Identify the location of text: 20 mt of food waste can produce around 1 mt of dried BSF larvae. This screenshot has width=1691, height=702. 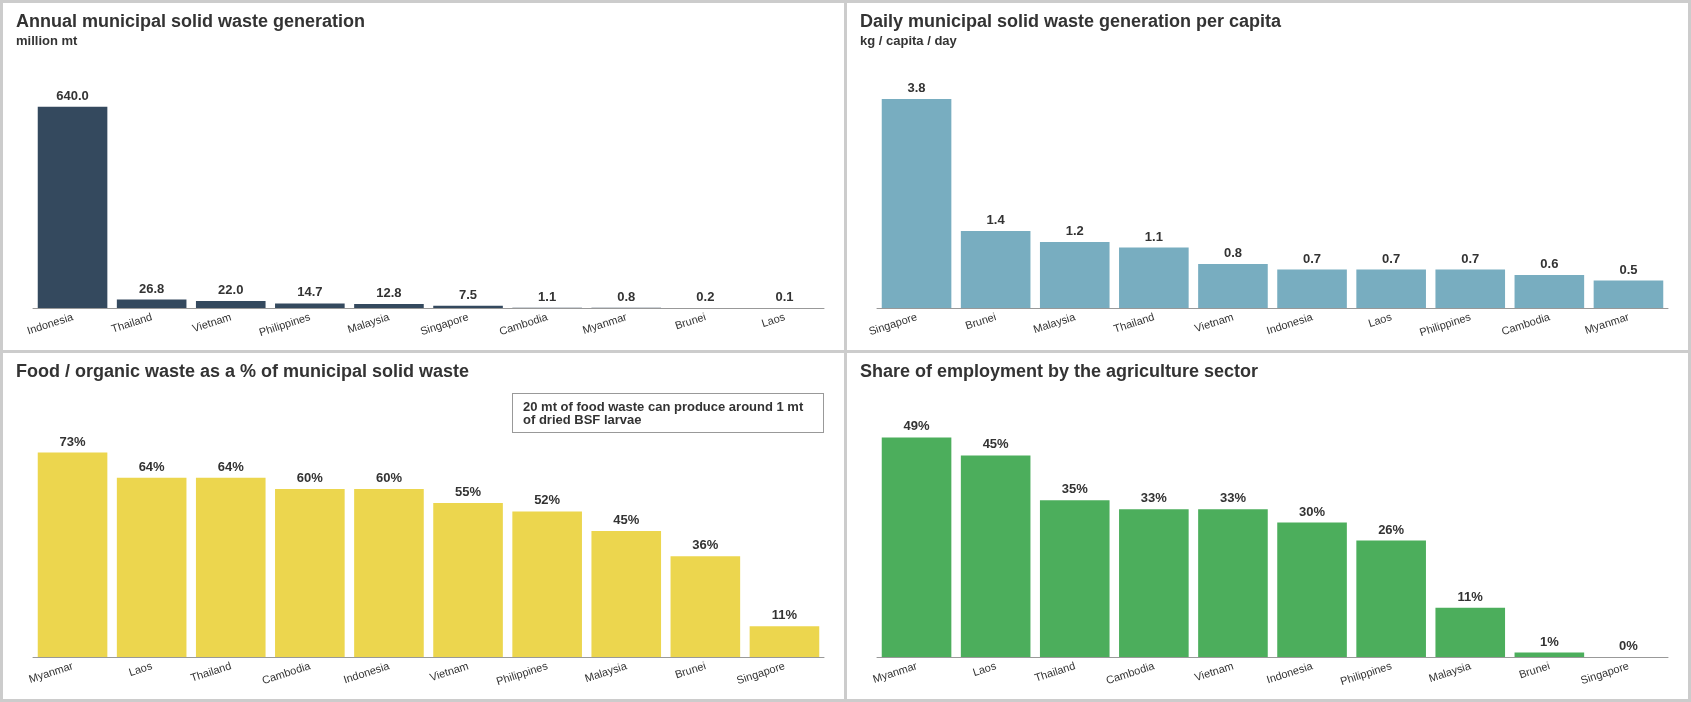
(665, 413).